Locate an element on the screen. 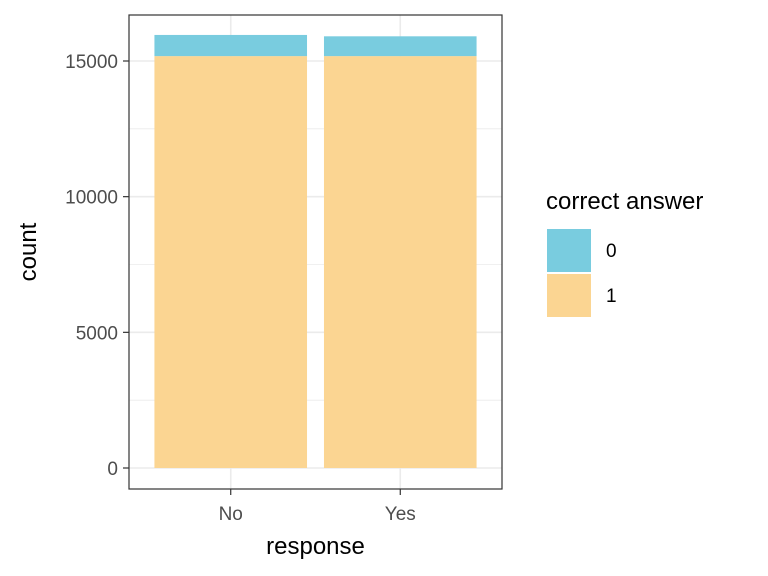 Image resolution: width=768 pixels, height=576 pixels. y-axis-title: count is located at coordinates (28, 251).